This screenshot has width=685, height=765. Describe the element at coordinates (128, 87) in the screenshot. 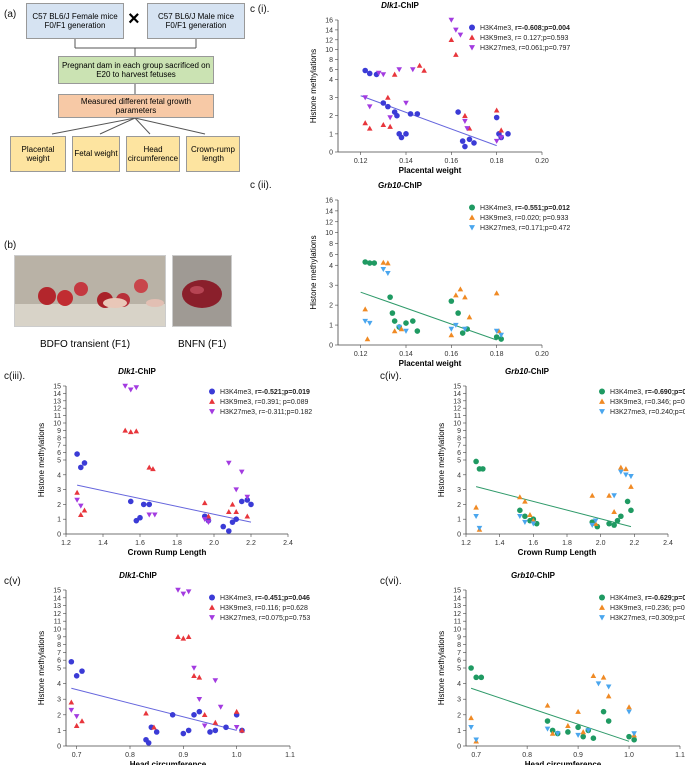

I see `schematic-arrows` at that location.